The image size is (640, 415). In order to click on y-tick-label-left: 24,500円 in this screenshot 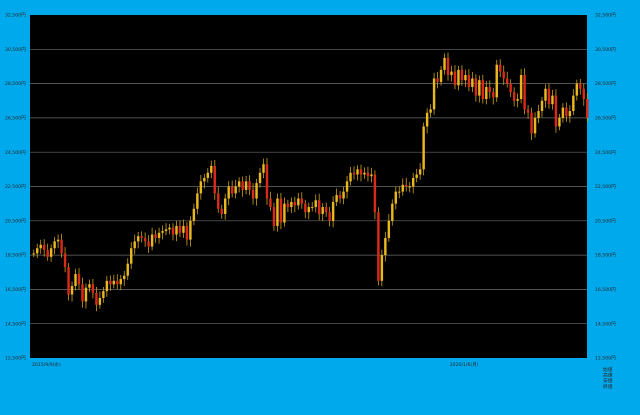, I will do `click(15, 153)`.